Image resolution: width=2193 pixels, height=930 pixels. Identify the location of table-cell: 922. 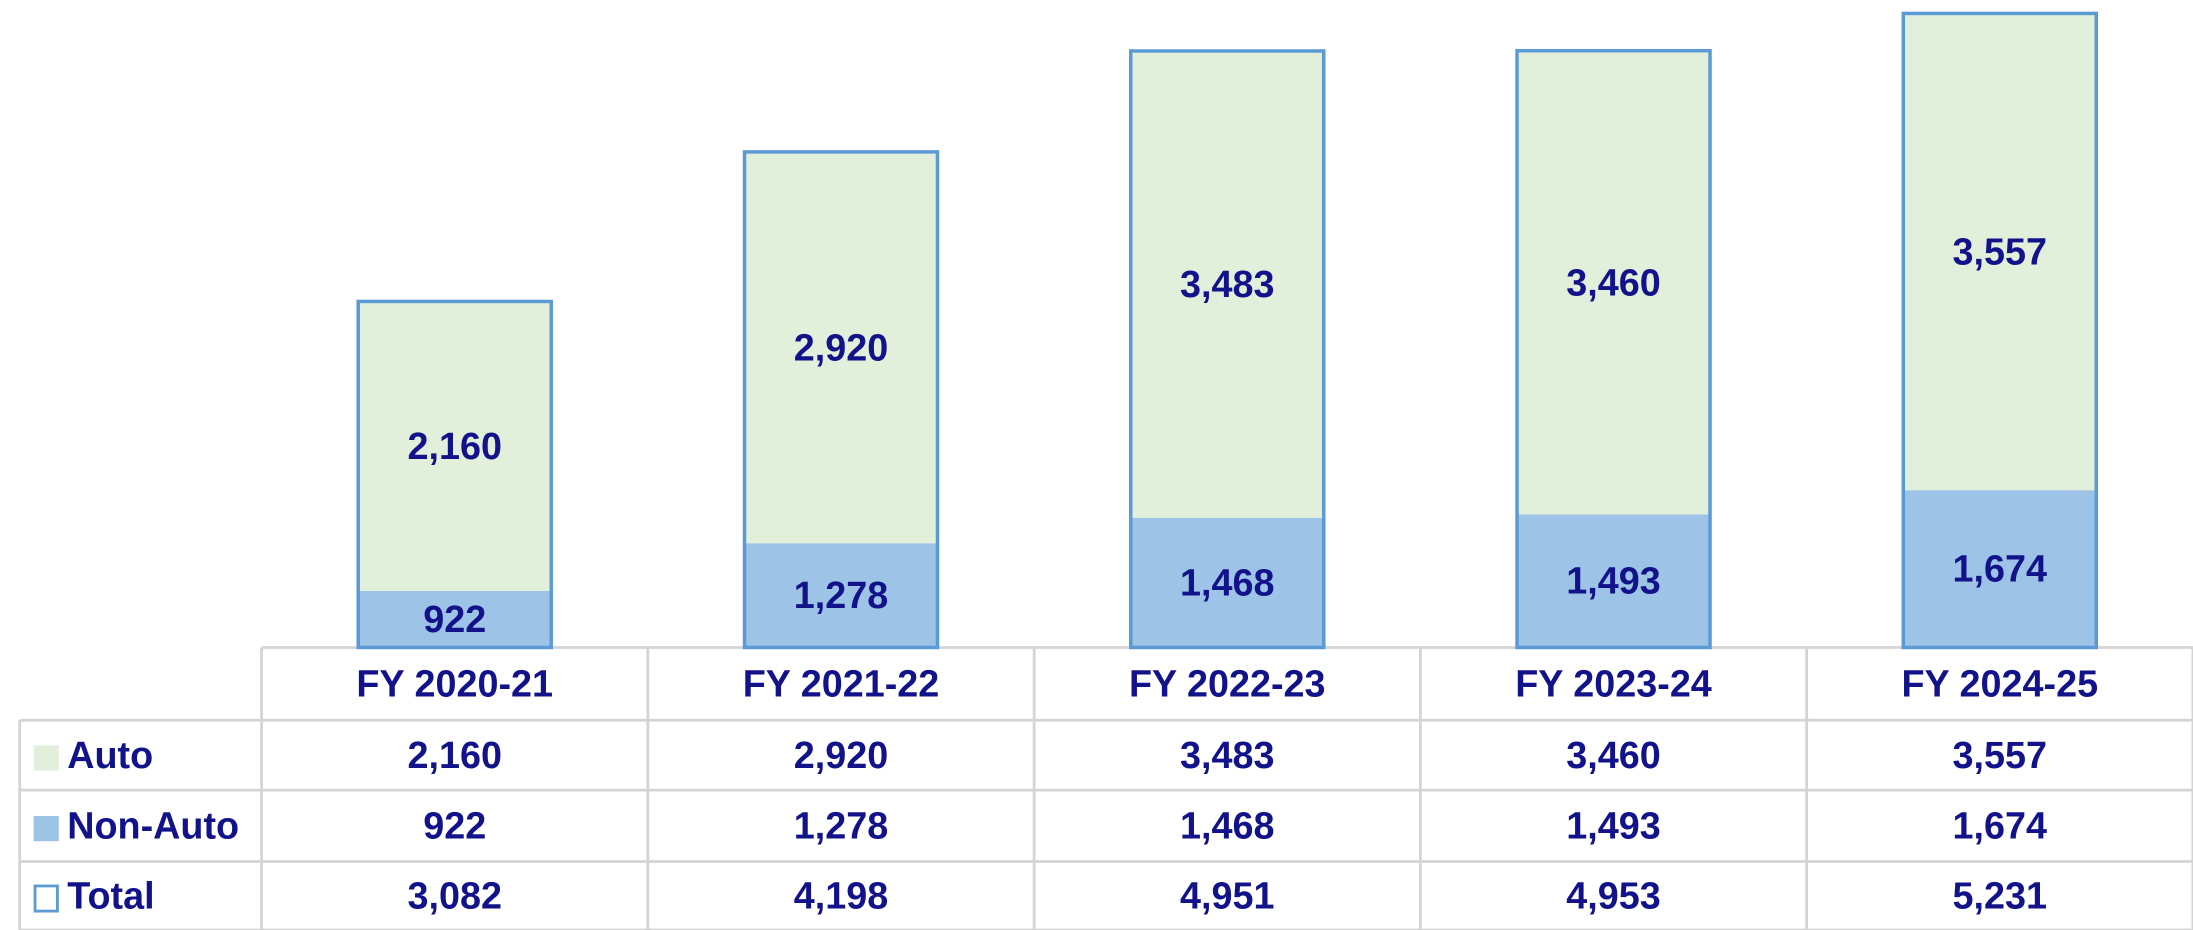
(454, 826).